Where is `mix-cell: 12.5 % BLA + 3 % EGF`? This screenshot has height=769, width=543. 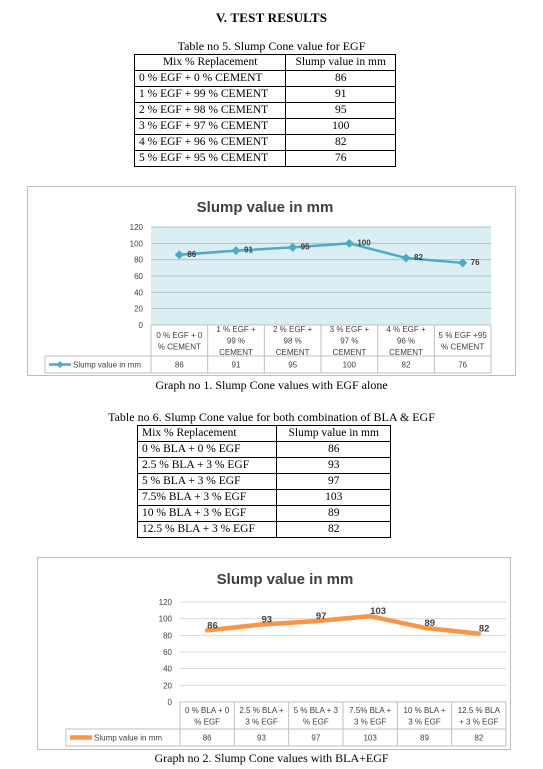 mix-cell: 12.5 % BLA + 3 % EGF is located at coordinates (207, 529).